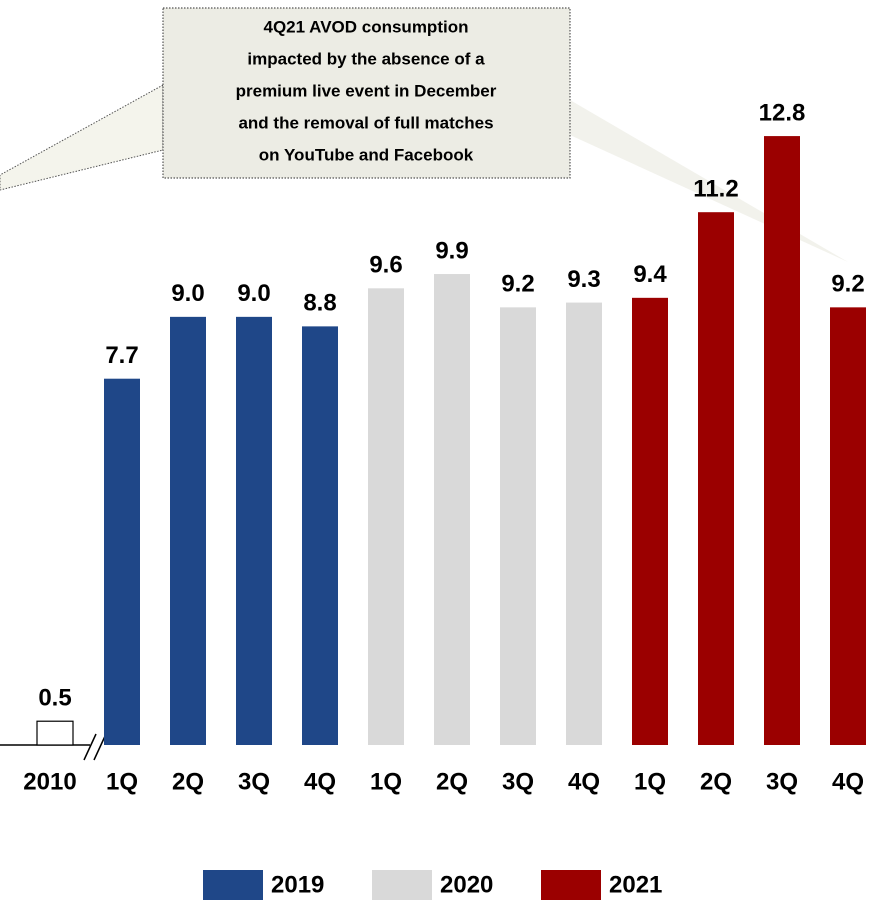 This screenshot has height=900, width=877. Describe the element at coordinates (635, 884) in the screenshot. I see `legend-label: 2021` at that location.